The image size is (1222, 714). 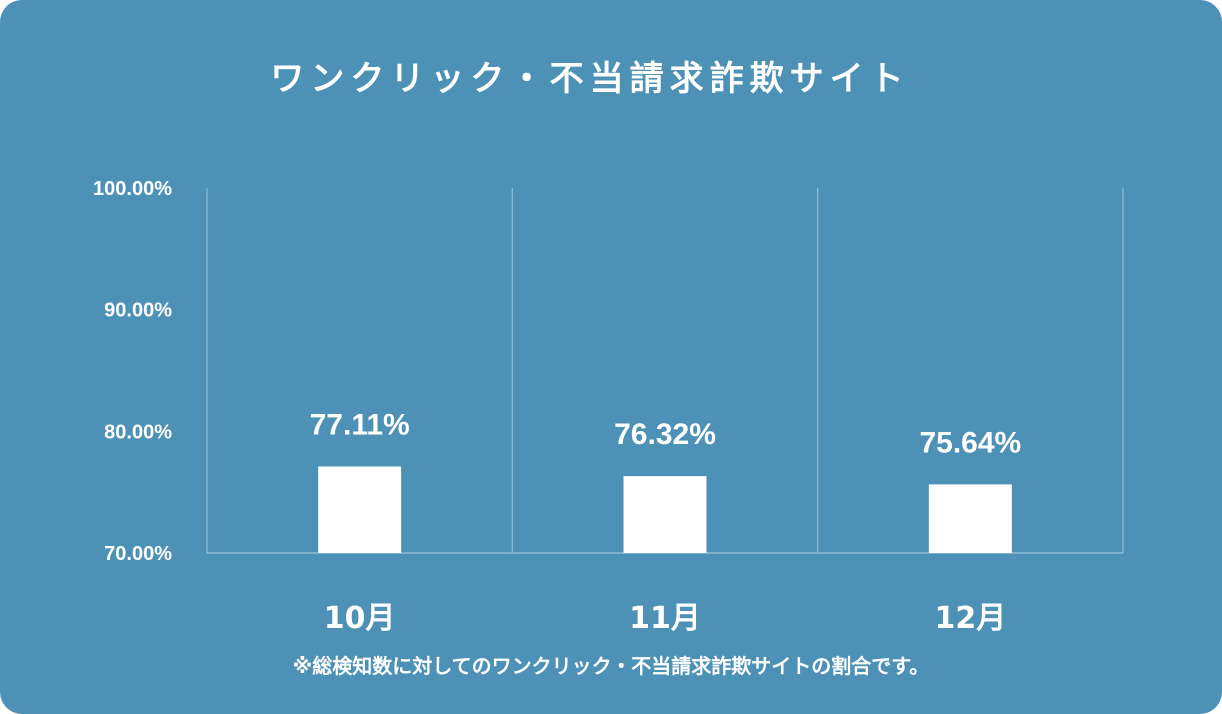 I want to click on value-label: 77.11%, so click(x=360, y=424).